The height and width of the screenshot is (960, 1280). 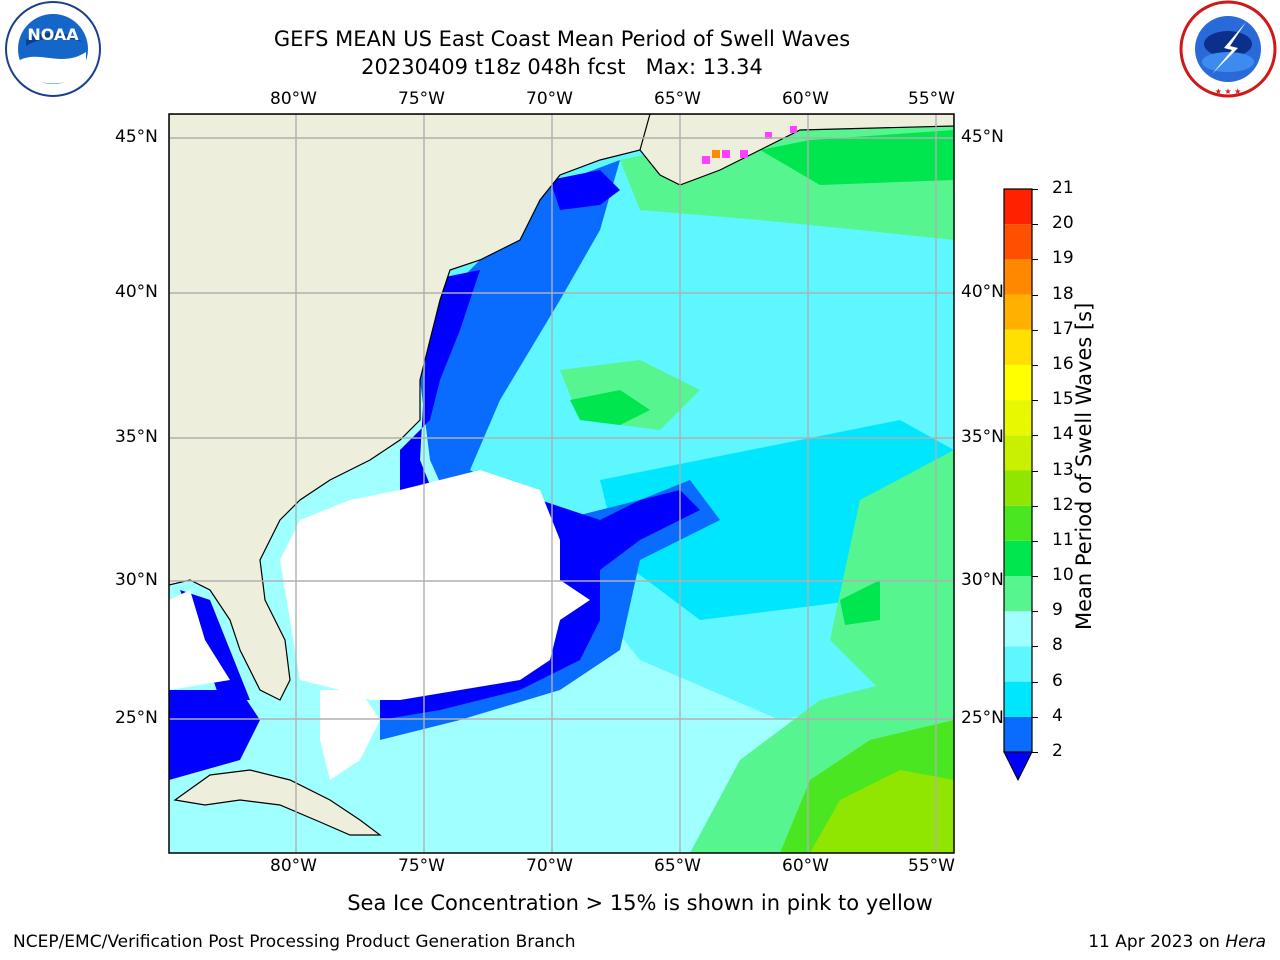 What do you see at coordinates (549, 99) in the screenshot?
I see `lon-label-top: 70°W` at bounding box center [549, 99].